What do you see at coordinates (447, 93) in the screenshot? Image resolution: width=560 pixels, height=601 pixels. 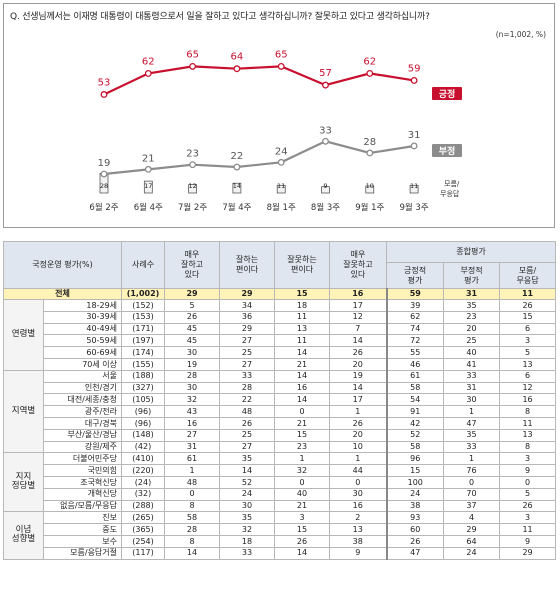 I see `legend-positive-badge` at bounding box center [447, 93].